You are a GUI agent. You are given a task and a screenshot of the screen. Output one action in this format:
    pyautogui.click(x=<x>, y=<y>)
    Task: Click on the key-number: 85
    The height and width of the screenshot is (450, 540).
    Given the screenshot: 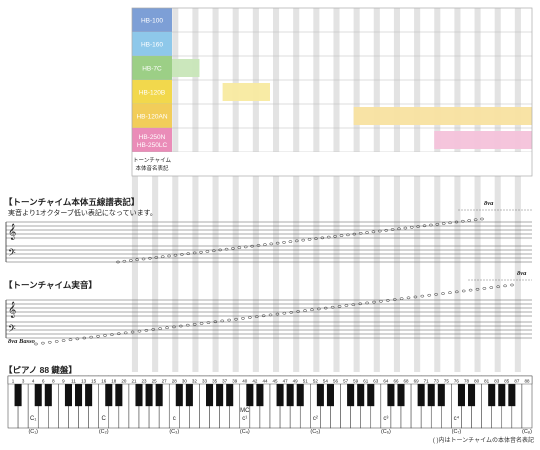 What is the action you would take?
    pyautogui.click(x=507, y=381)
    